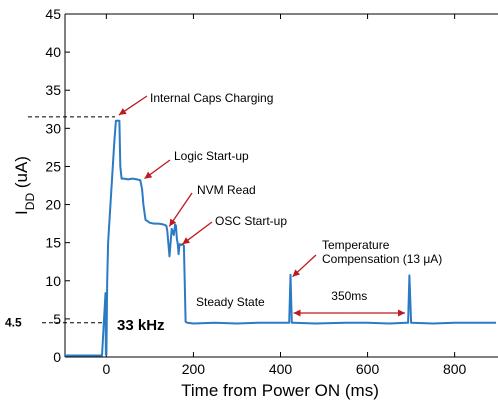  What do you see at coordinates (53, 52) in the screenshot?
I see `y-tick-label: 40` at bounding box center [53, 52].